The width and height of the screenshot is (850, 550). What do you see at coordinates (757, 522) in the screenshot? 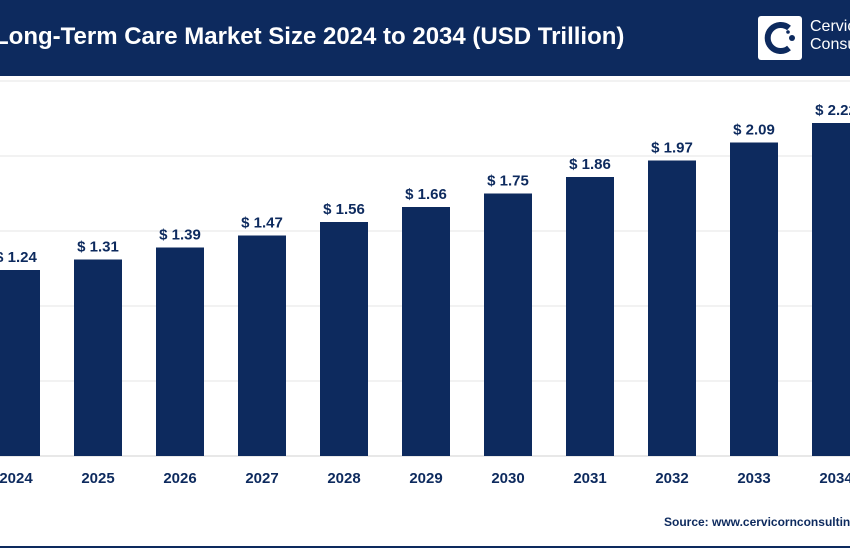
I see `source-note: Source: www.cervicornconsulting.com` at bounding box center [757, 522].